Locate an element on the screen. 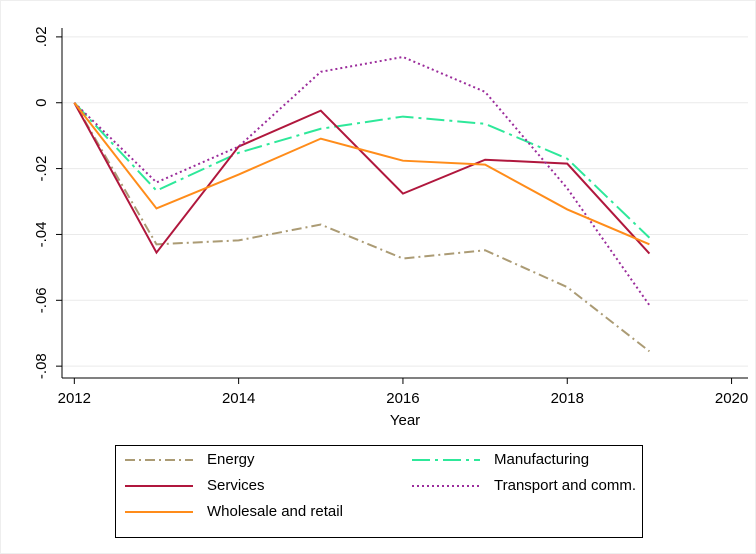 The height and width of the screenshot is (554, 756). x-tick-label: 2016 is located at coordinates (402, 398).